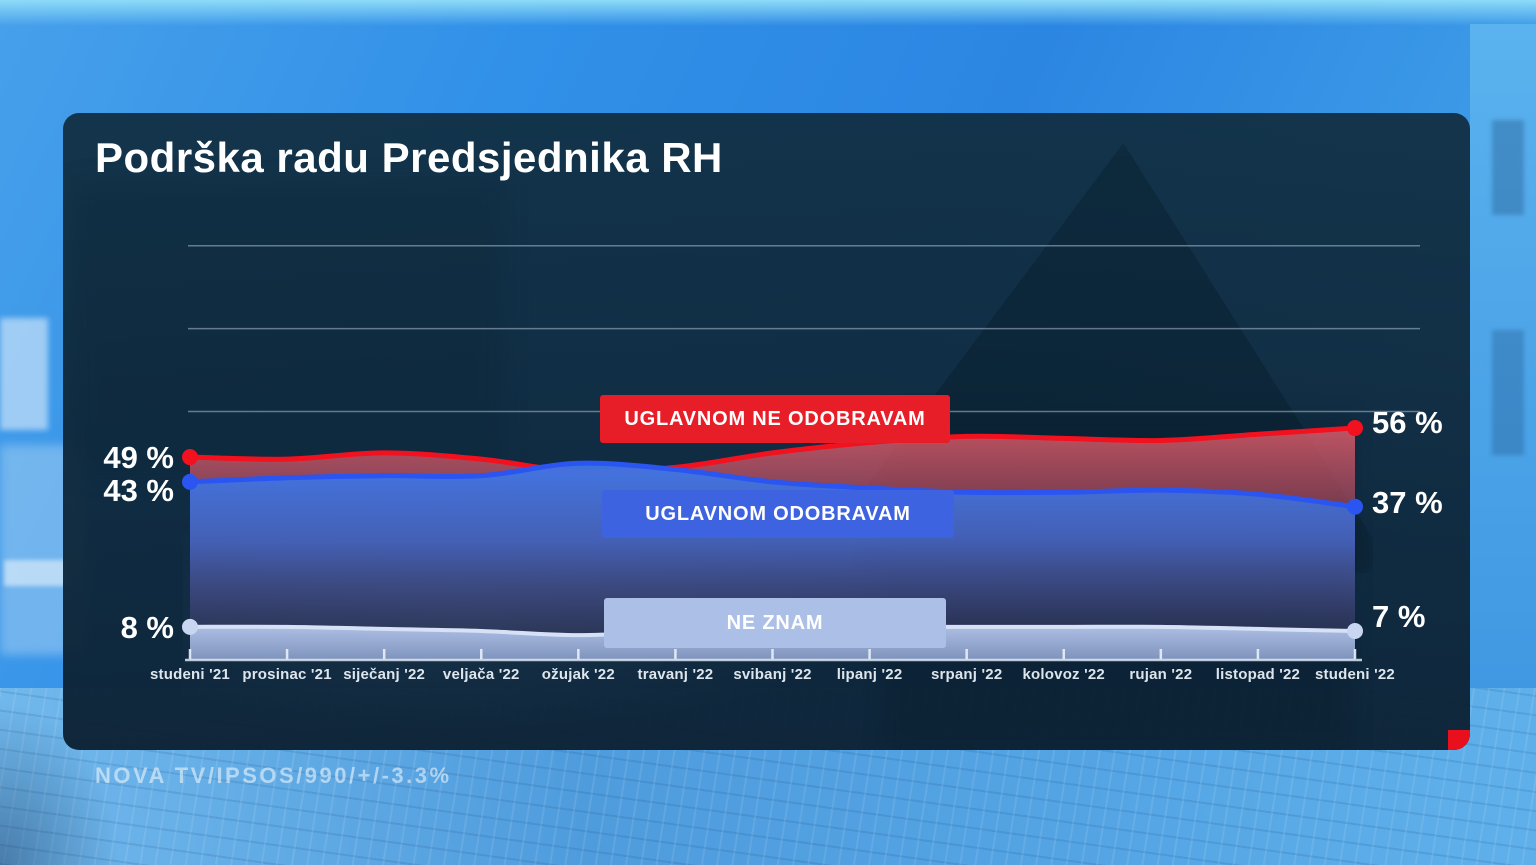 The height and width of the screenshot is (865, 1536). I want to click on x-axis-label: svibanj '22, so click(772, 674).